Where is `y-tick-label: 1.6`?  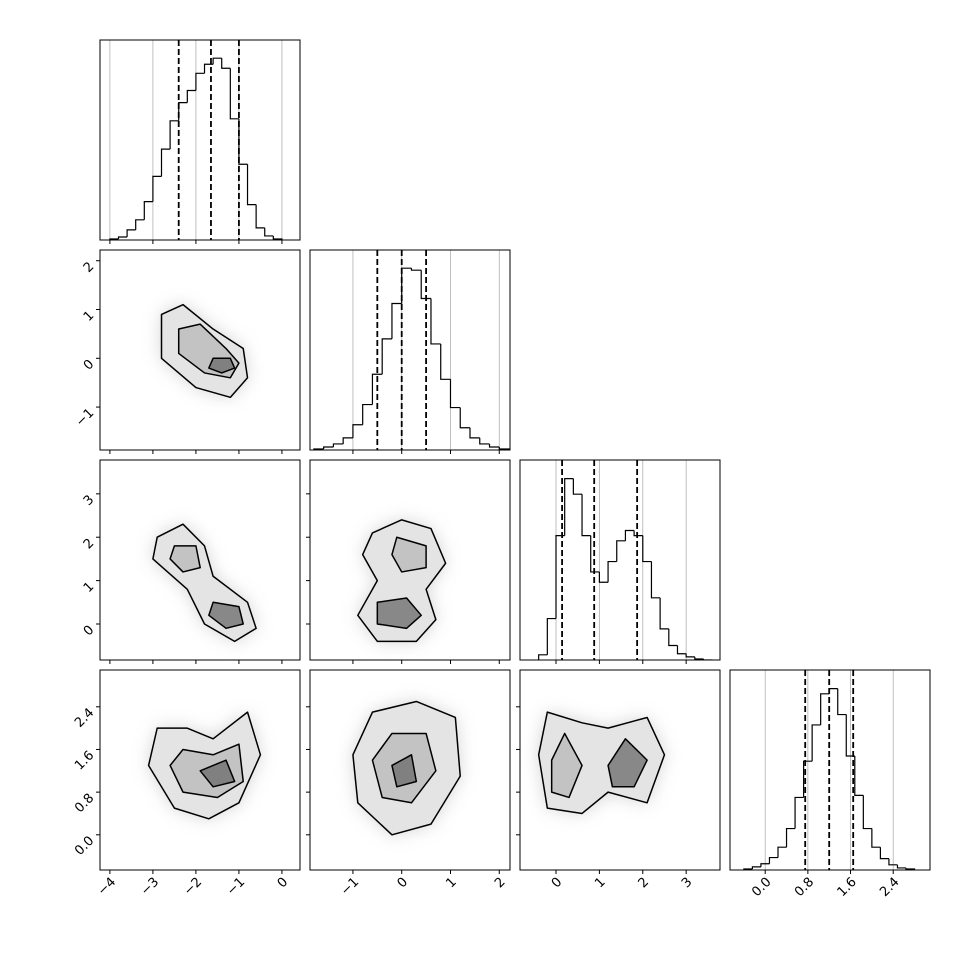 y-tick-label: 1.6 is located at coordinates (84, 760).